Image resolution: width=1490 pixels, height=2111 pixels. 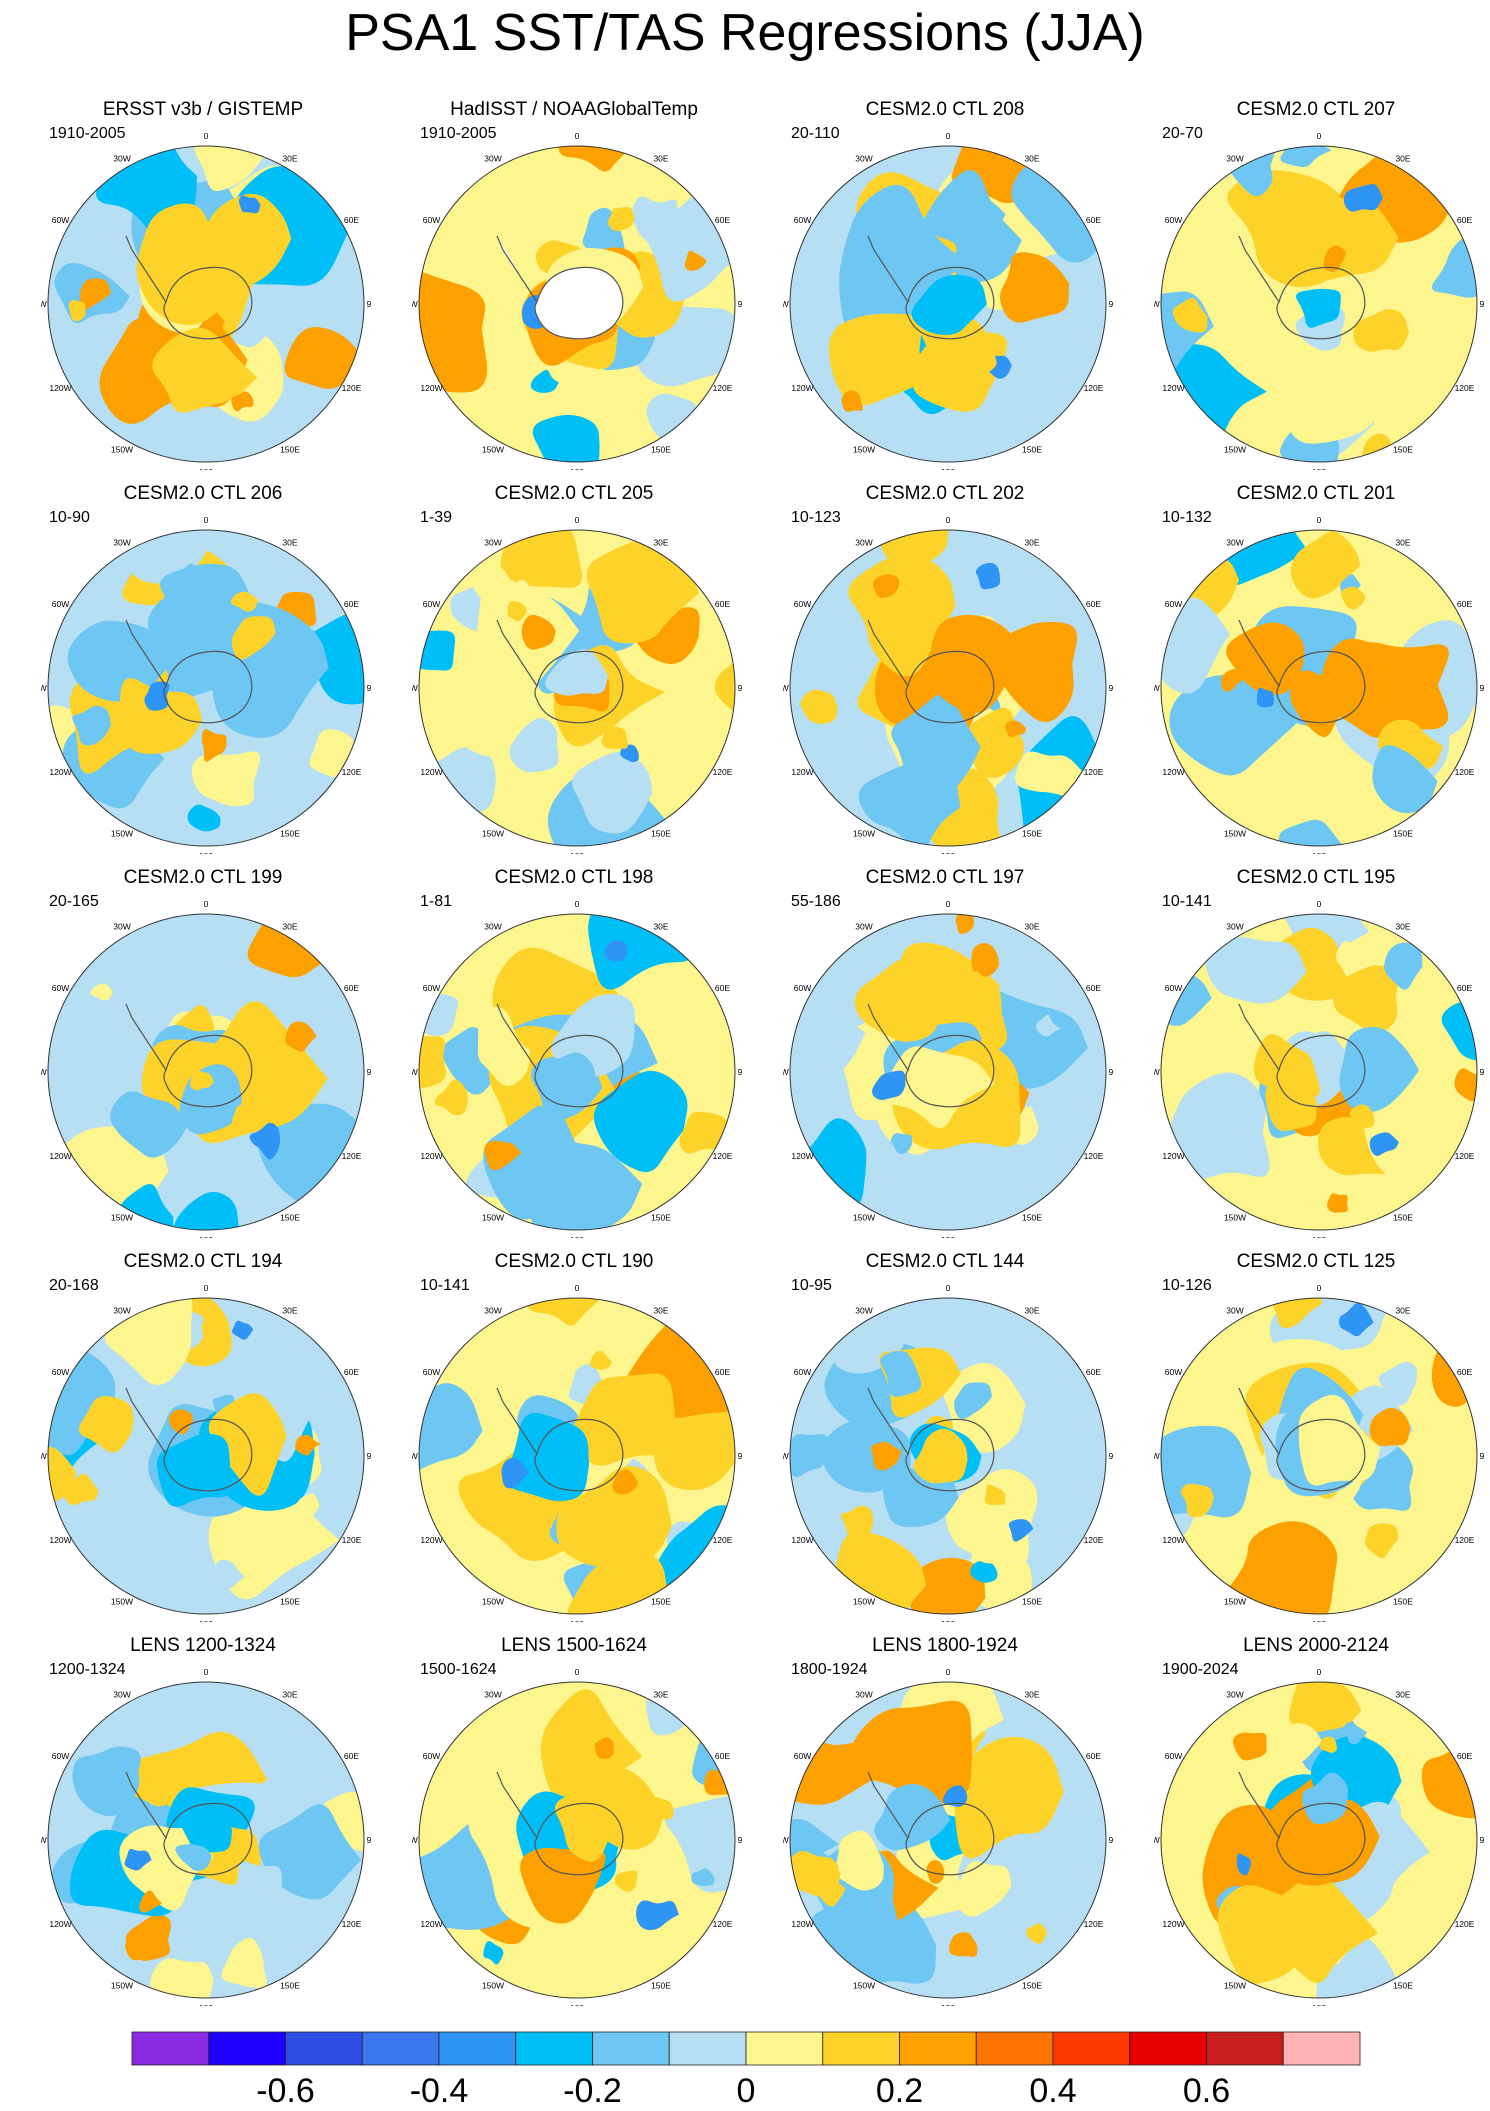 I want to click on longitude-label: 0, so click(x=577, y=520).